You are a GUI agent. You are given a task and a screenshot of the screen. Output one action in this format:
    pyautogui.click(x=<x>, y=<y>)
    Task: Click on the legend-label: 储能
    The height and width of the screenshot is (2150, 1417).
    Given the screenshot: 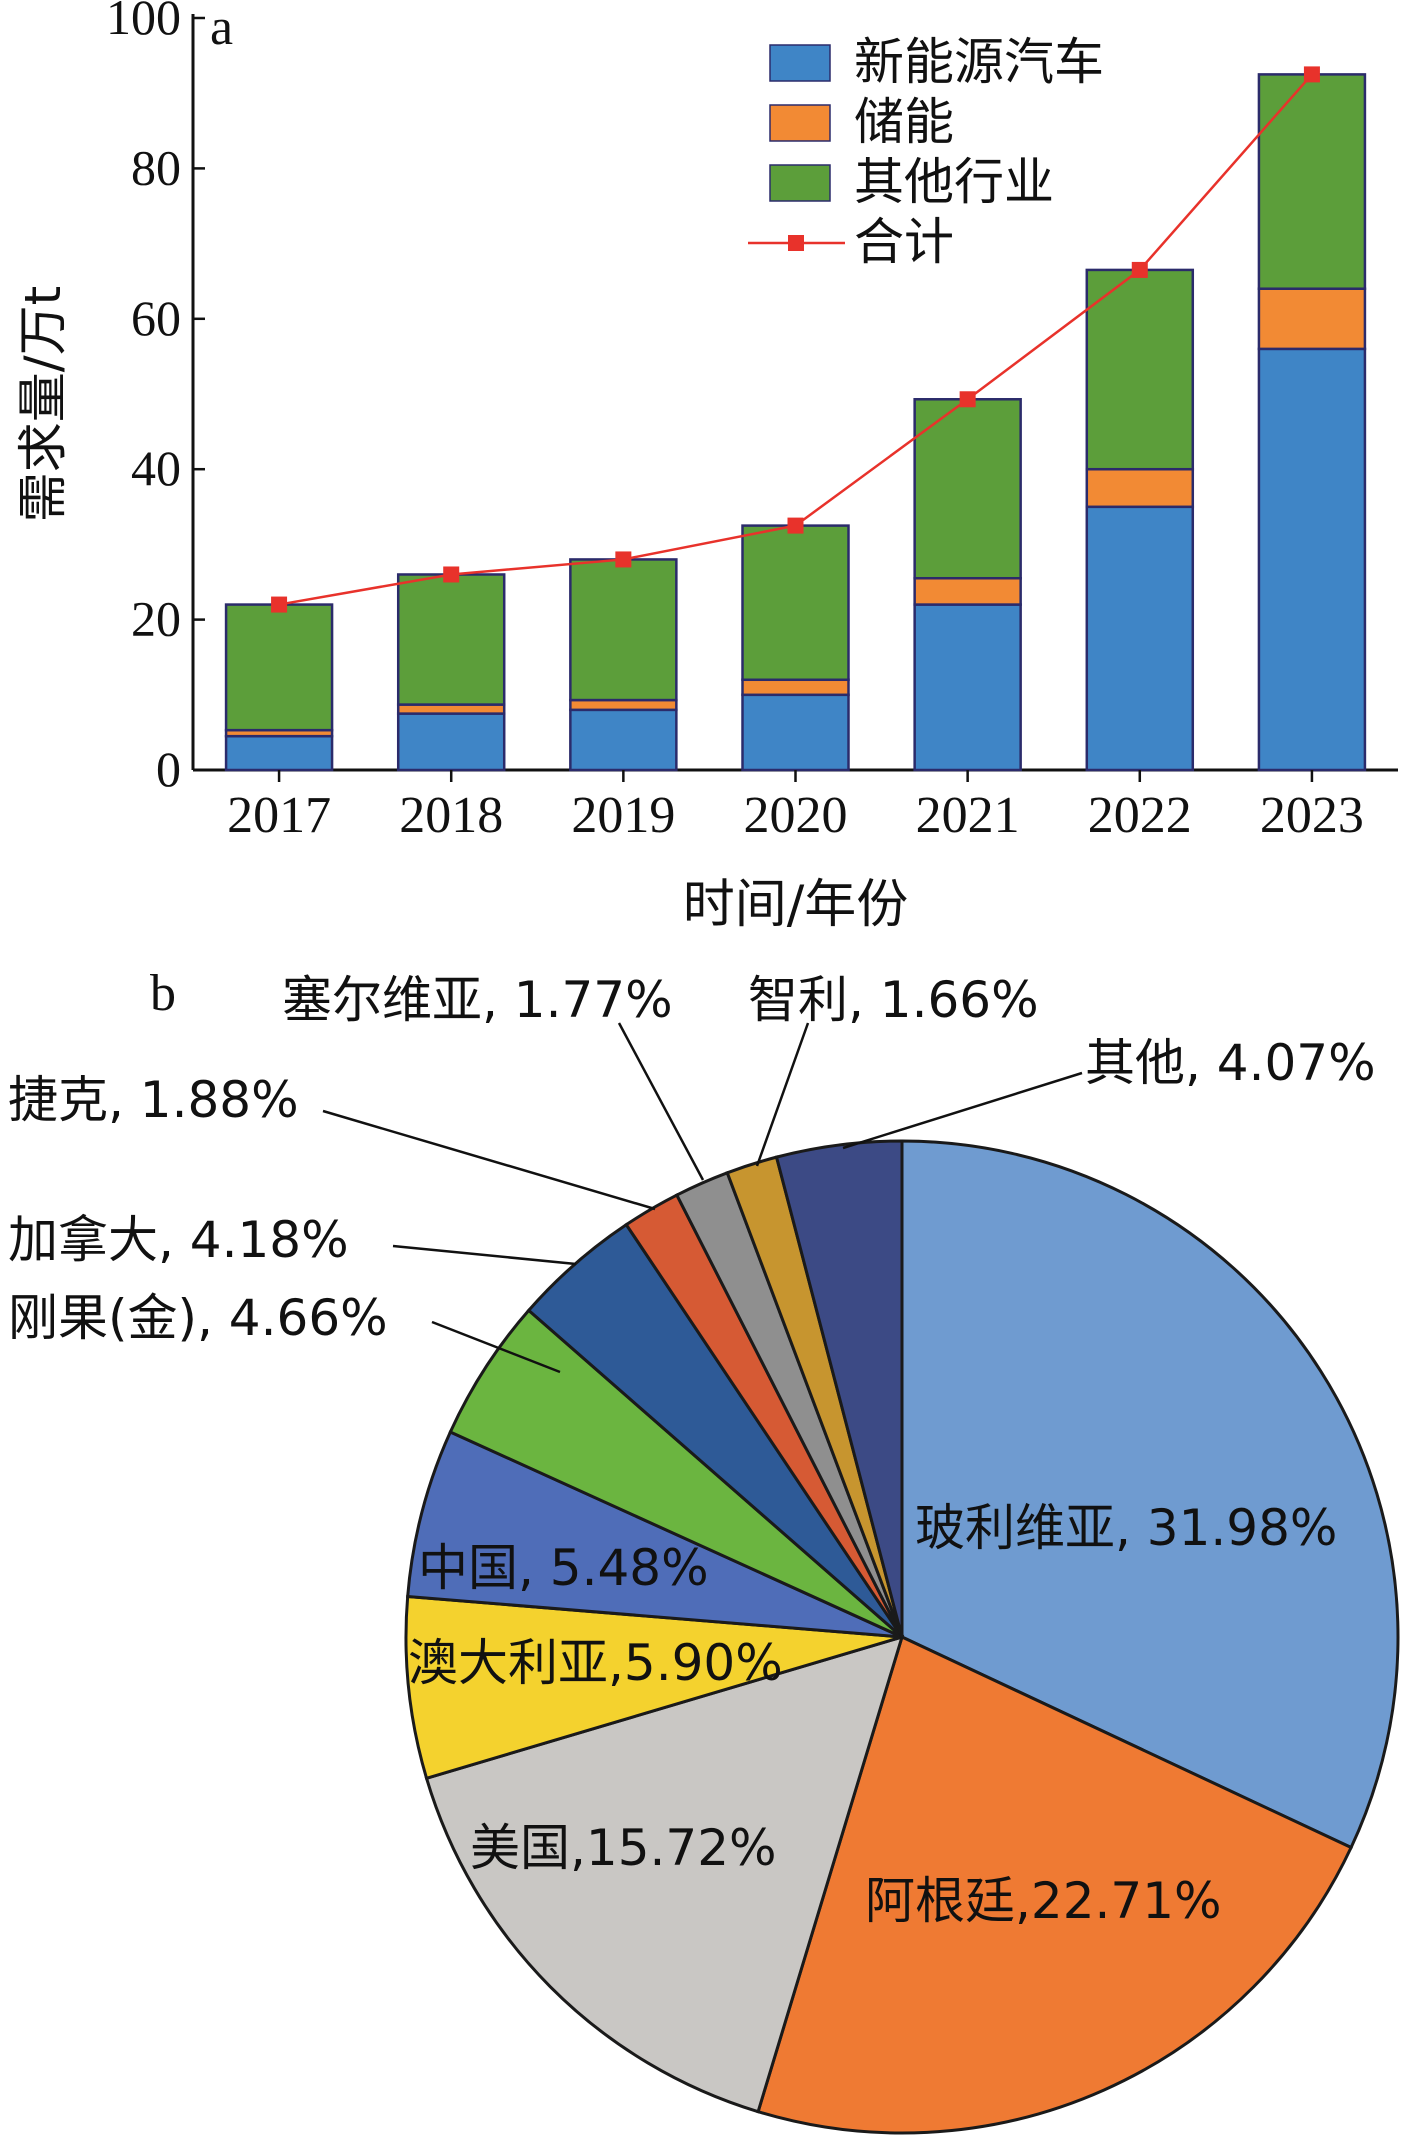 What is the action you would take?
    pyautogui.click(x=904, y=122)
    